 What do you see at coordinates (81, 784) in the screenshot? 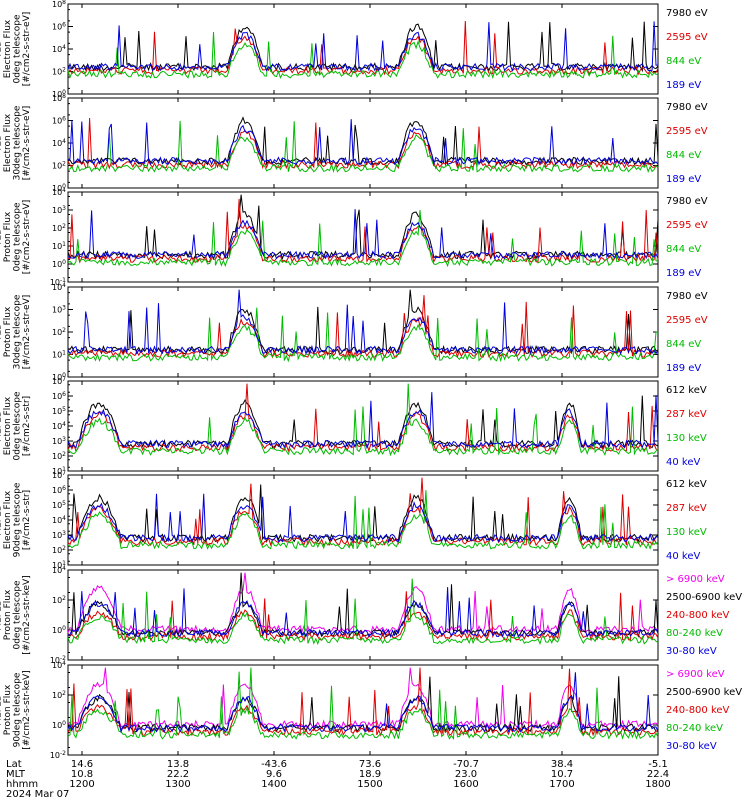
I see `hhmm-tick-label: 1200` at bounding box center [81, 784].